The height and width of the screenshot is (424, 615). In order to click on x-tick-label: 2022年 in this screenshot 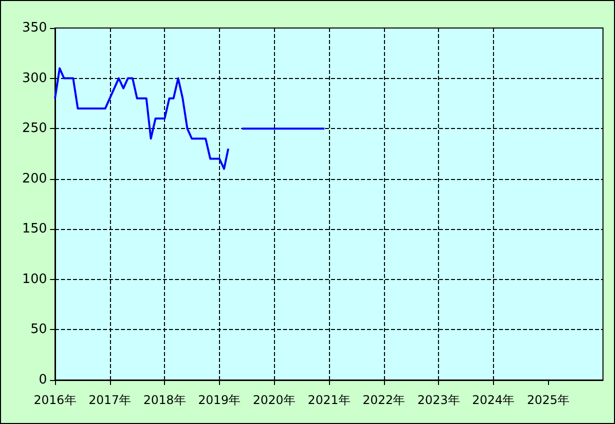, I will do `click(384, 400)`.